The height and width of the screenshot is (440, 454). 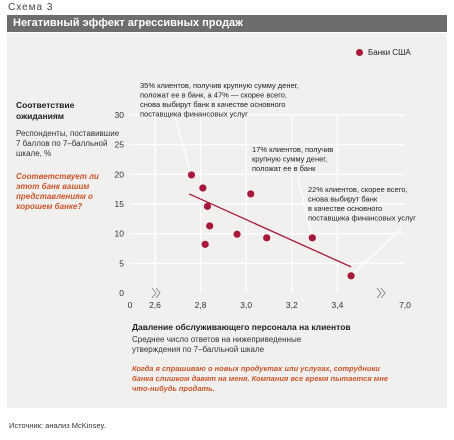 What do you see at coordinates (213, 95) in the screenshot?
I see `annotation-text: положат ее в банк, а 47% — скорее всего,` at bounding box center [213, 95].